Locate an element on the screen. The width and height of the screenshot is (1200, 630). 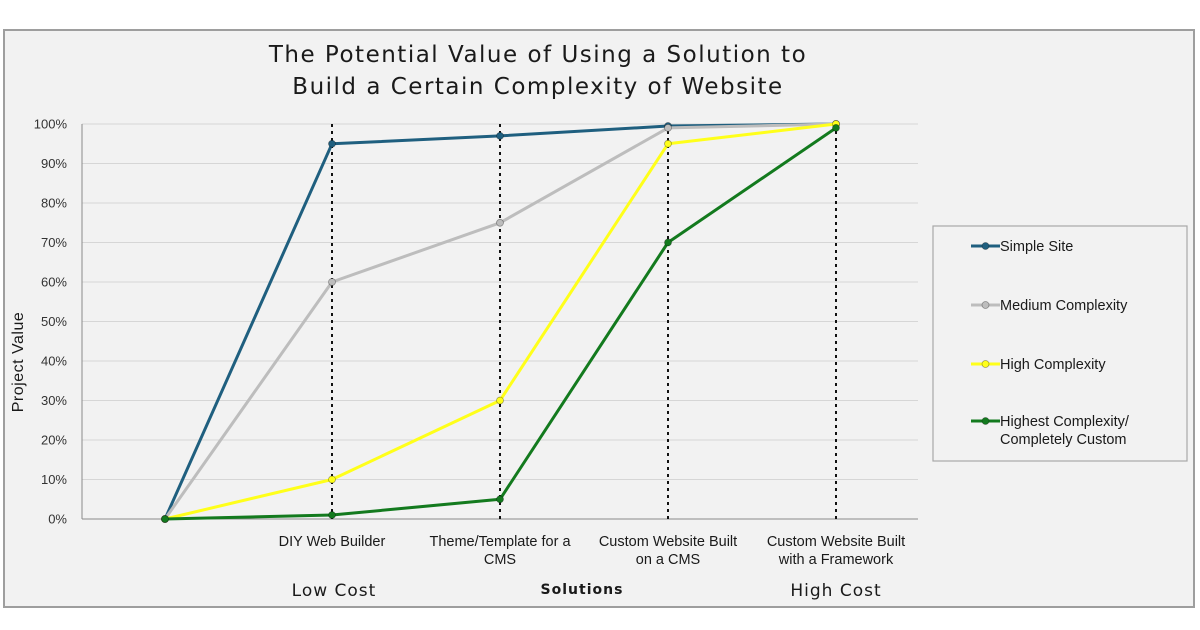
y-axis-title: Project Value is located at coordinates (18, 362).